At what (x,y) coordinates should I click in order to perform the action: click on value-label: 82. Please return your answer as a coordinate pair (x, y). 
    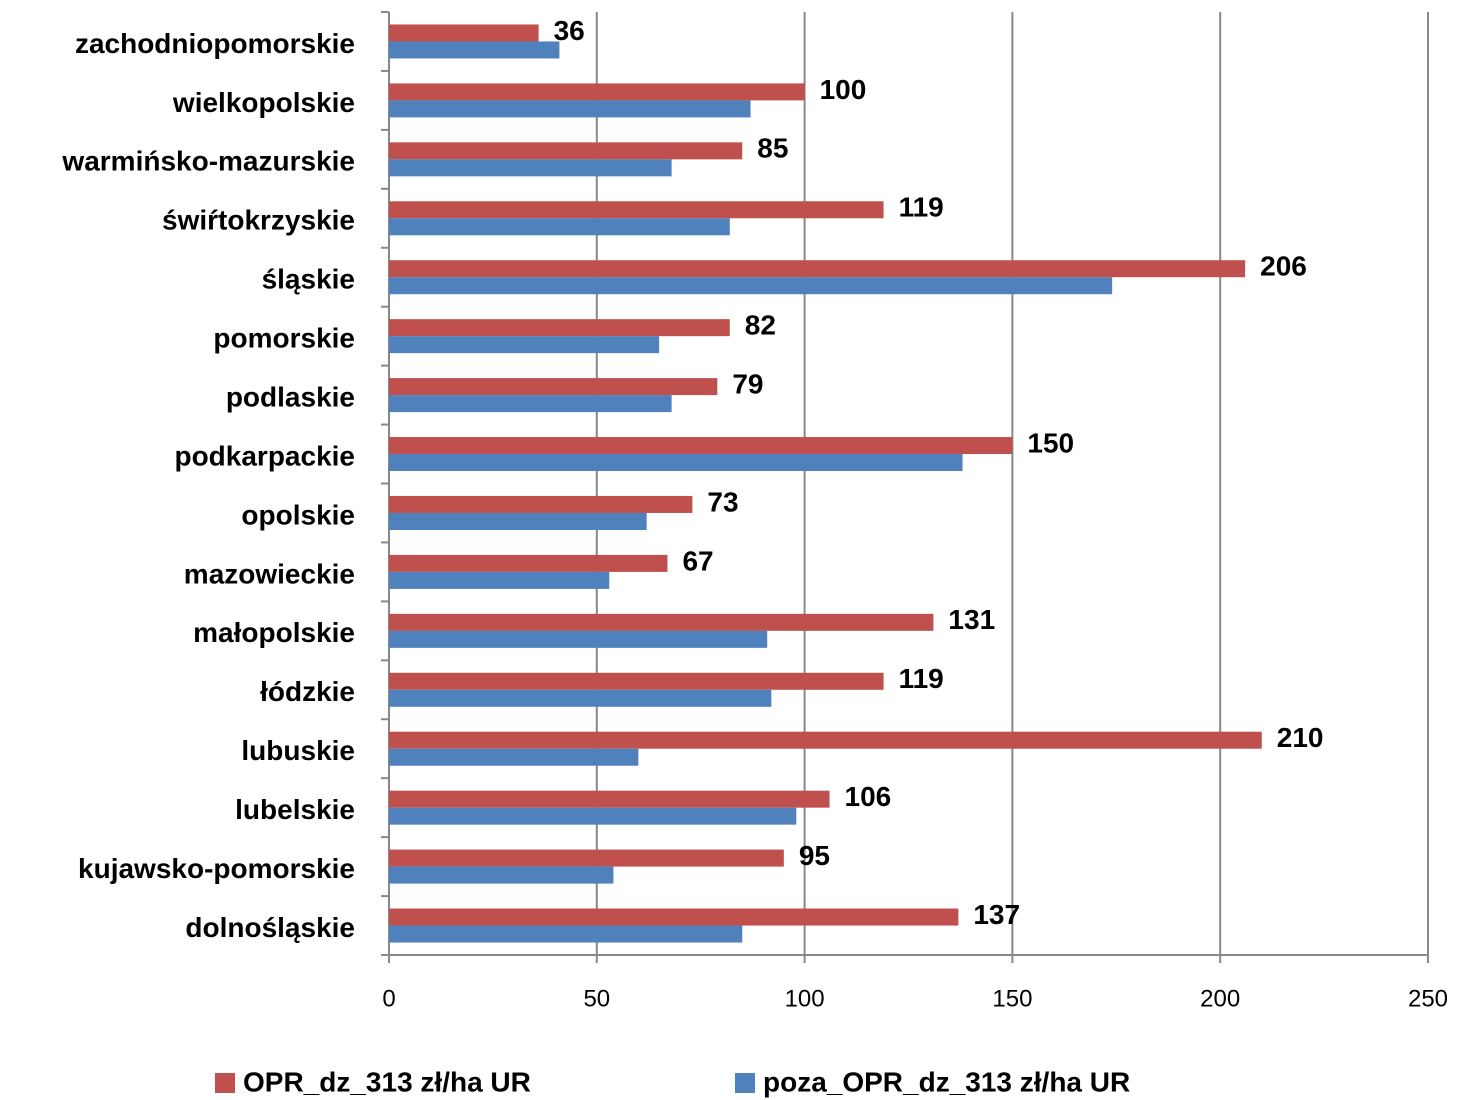
    Looking at the image, I should click on (760, 325).